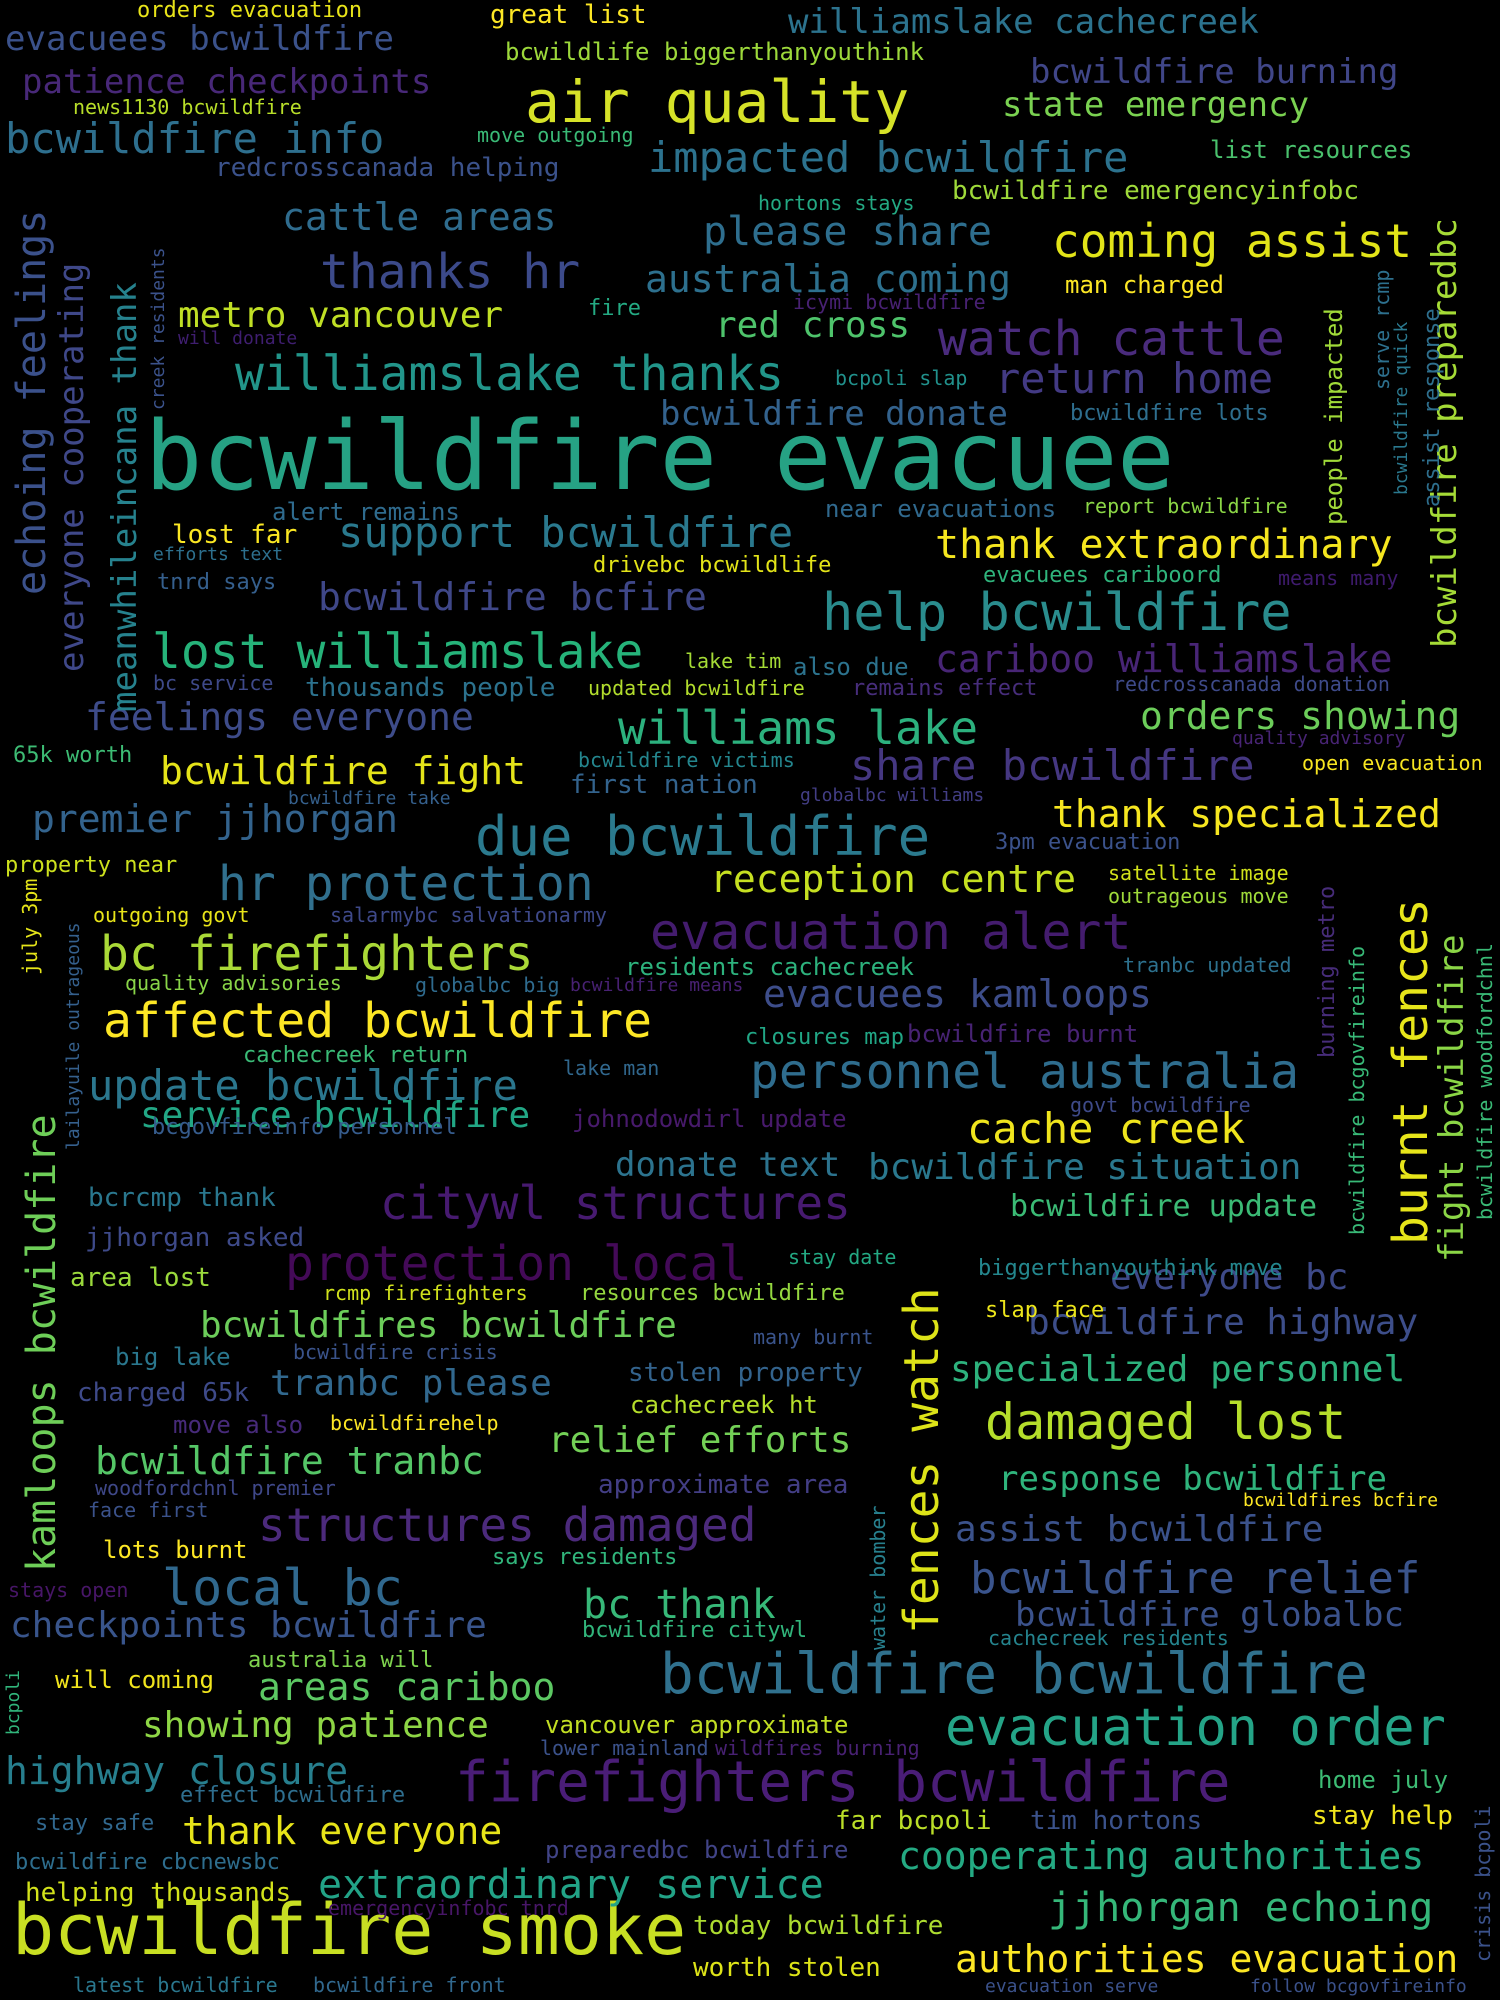  What do you see at coordinates (187, 107) in the screenshot?
I see `cloud-word: news1130 bcwildfire` at bounding box center [187, 107].